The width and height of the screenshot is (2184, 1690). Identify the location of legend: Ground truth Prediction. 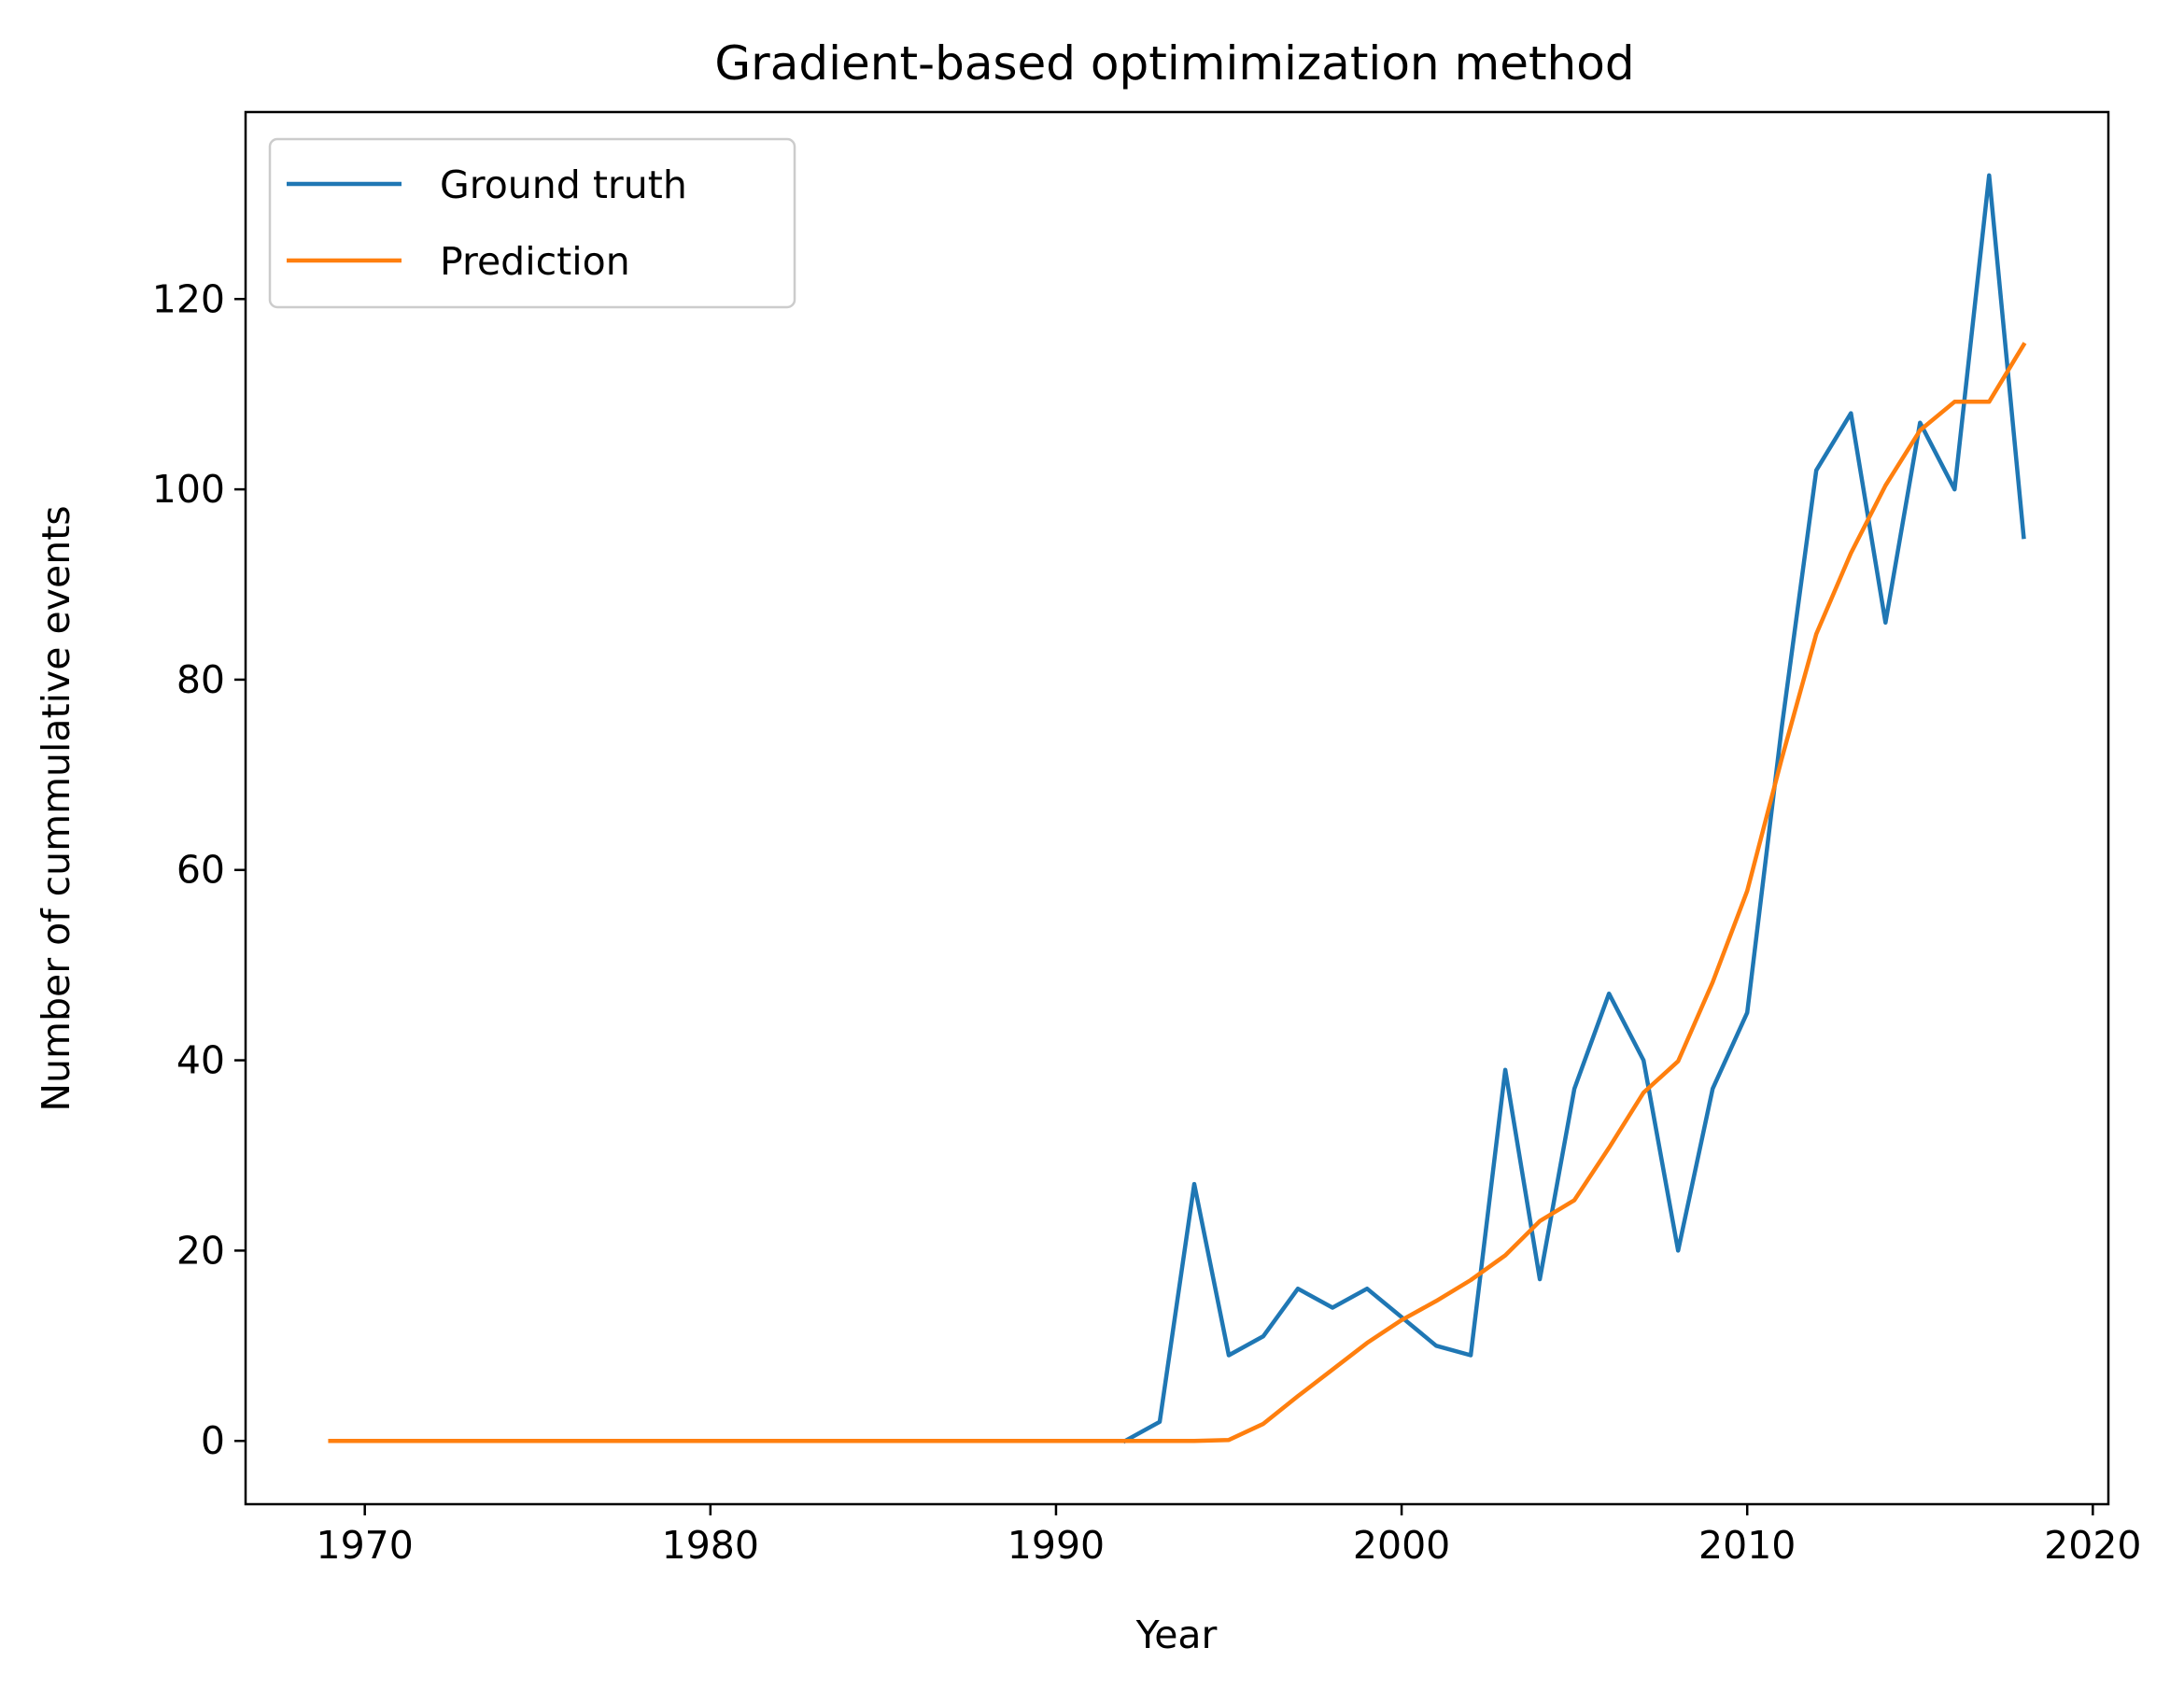
(532, 223).